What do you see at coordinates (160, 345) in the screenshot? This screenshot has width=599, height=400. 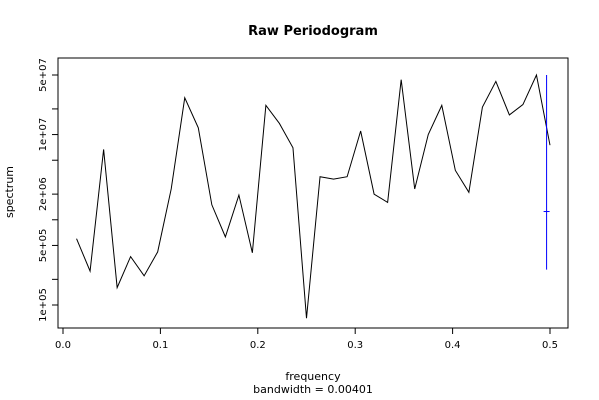 I see `x-tick-label: 0.1` at bounding box center [160, 345].